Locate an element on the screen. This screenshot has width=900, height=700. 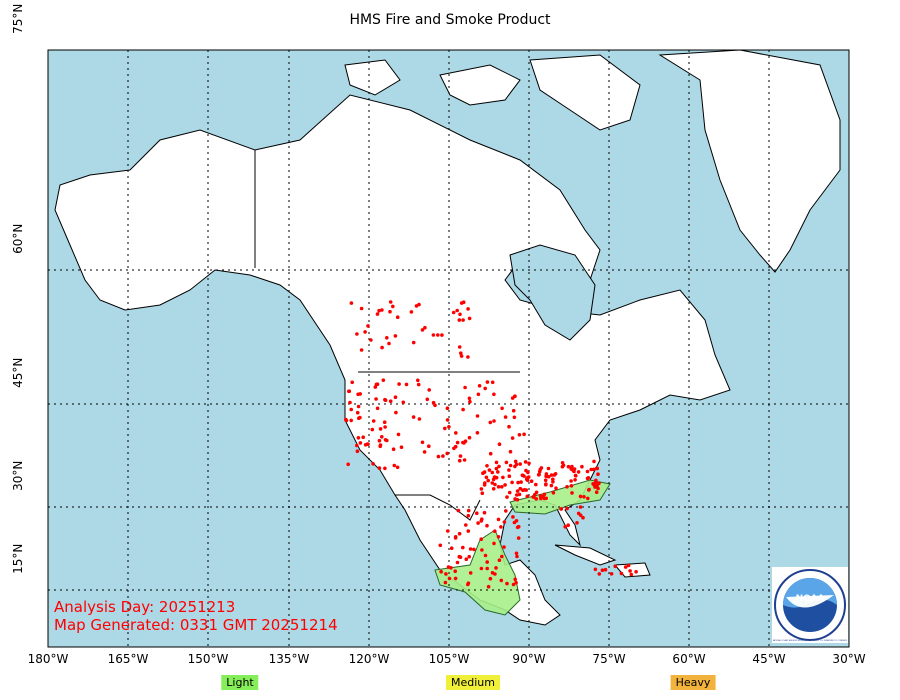
longitude-label: 105°W is located at coordinates (449, 659).